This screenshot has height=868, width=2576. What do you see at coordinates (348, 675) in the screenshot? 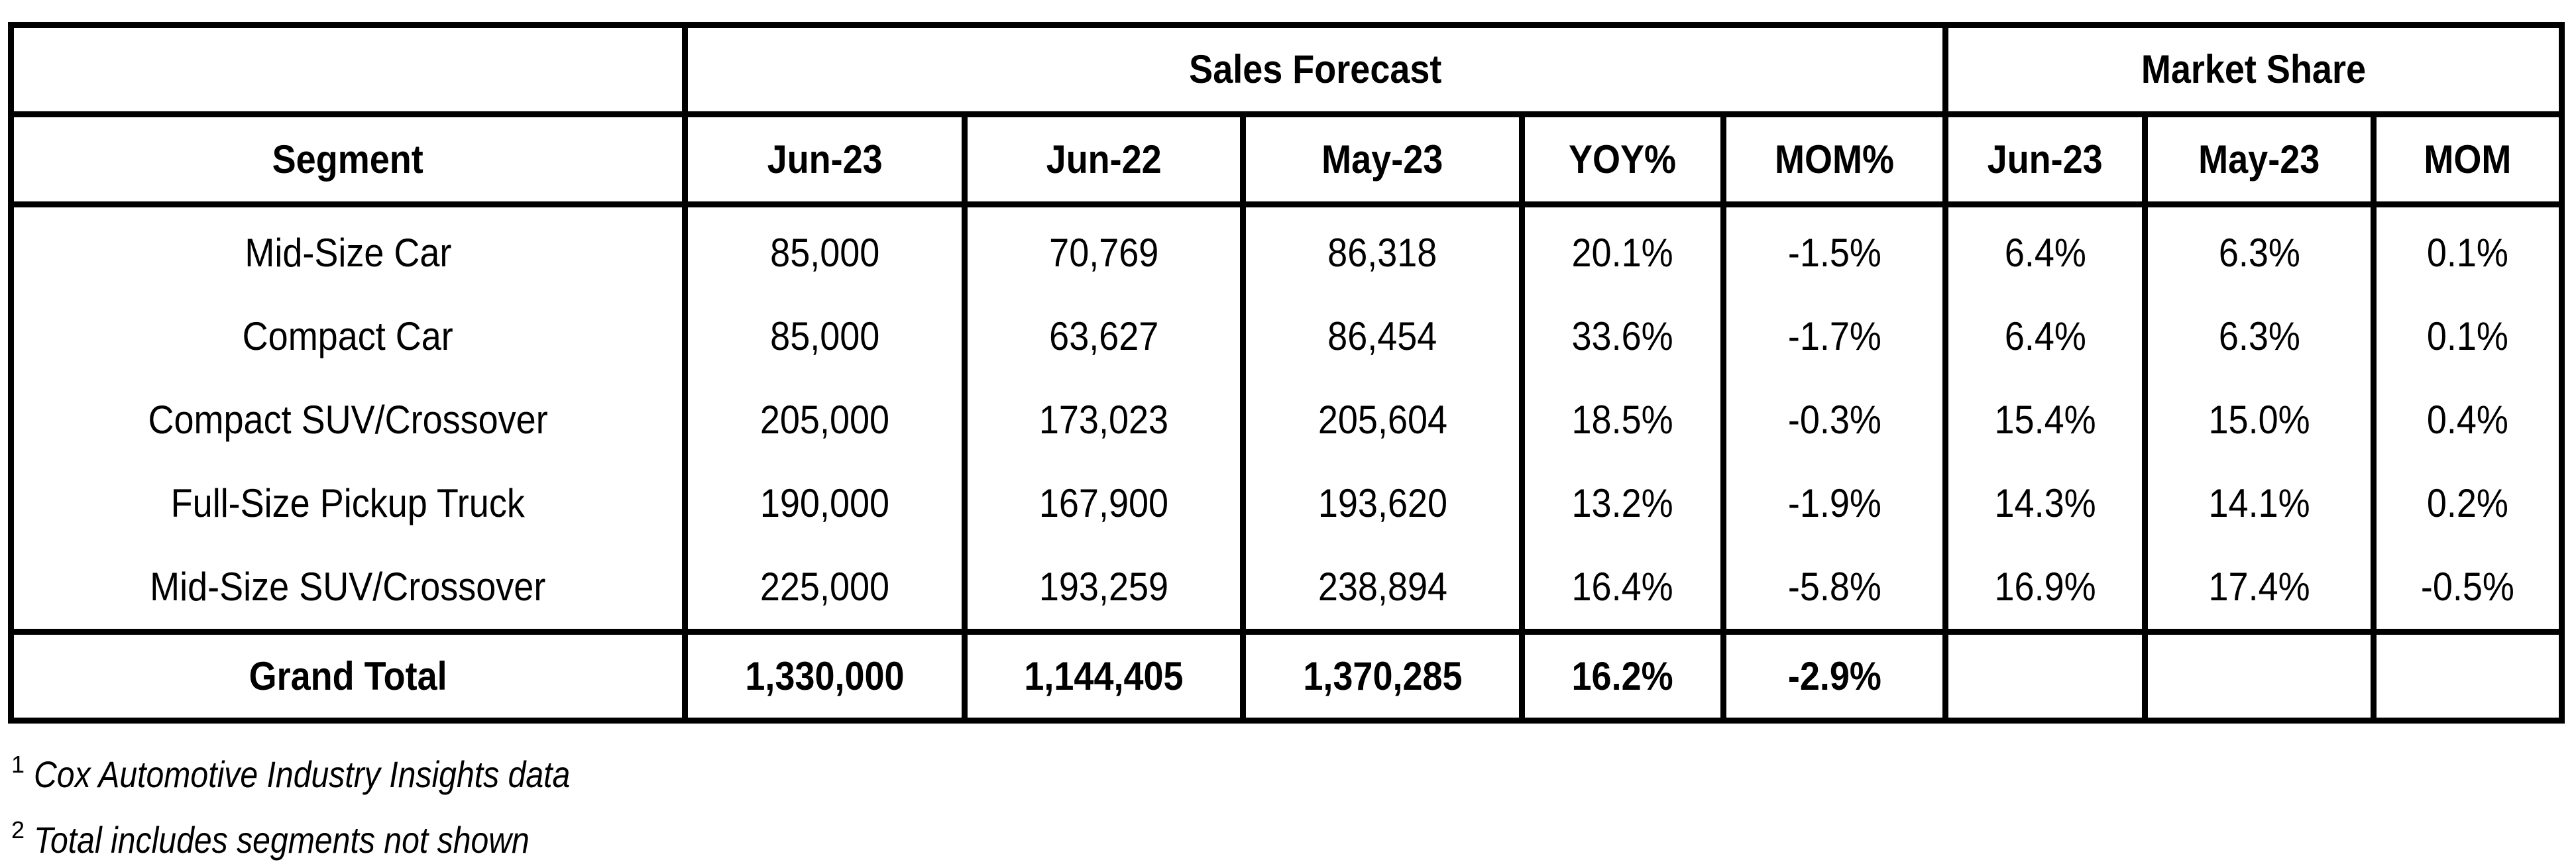
I see `cell-text: Grand Total` at bounding box center [348, 675].